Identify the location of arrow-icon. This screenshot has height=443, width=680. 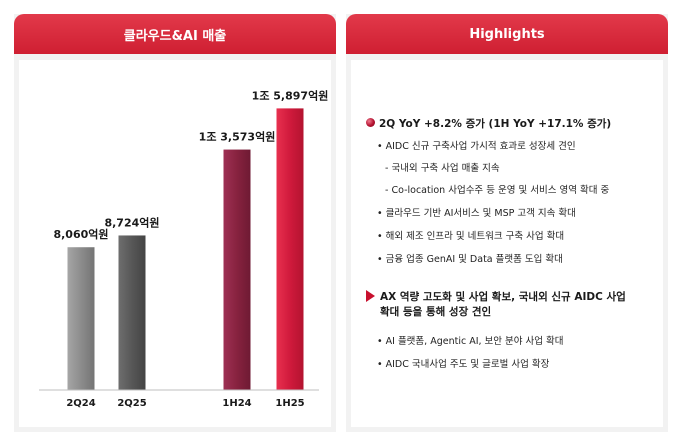
(370, 296).